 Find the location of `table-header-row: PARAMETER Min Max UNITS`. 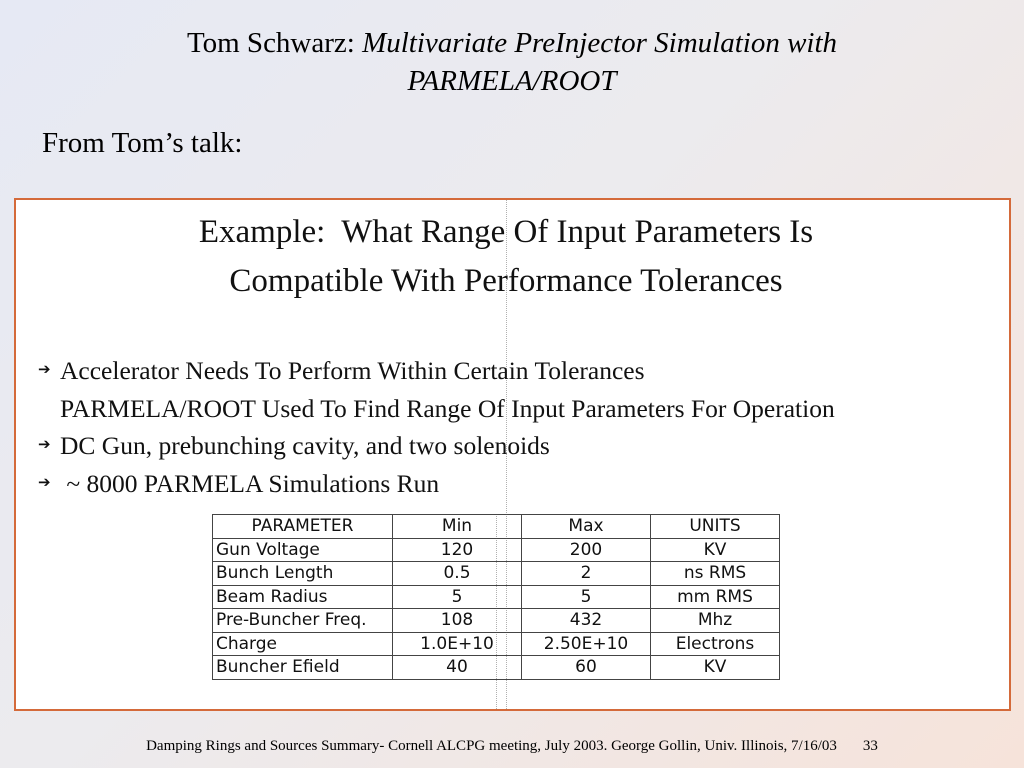

table-header-row: PARAMETER Min Max UNITS is located at coordinates (496, 526).